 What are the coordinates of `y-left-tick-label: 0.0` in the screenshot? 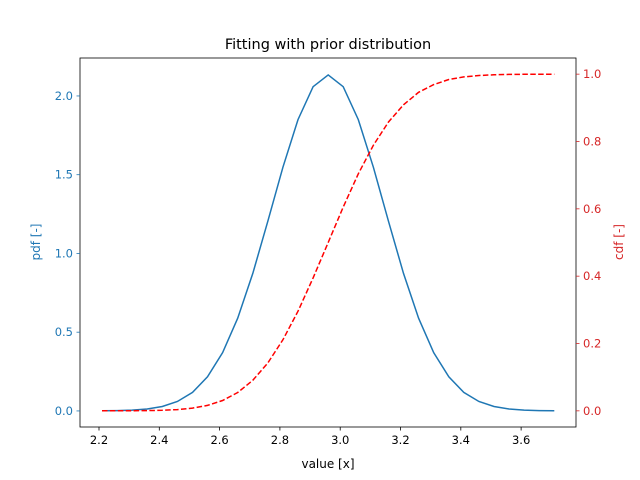 It's located at (64, 411).